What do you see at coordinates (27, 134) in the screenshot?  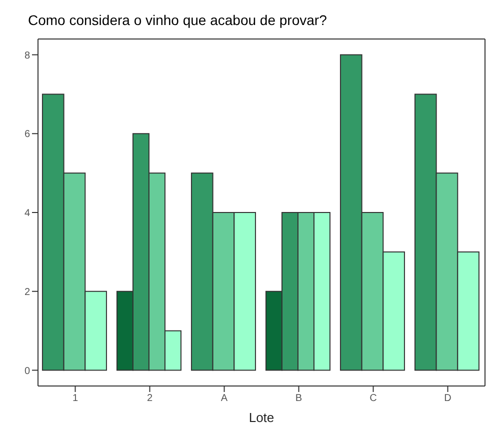 I see `y-tick-label: 6` at bounding box center [27, 134].